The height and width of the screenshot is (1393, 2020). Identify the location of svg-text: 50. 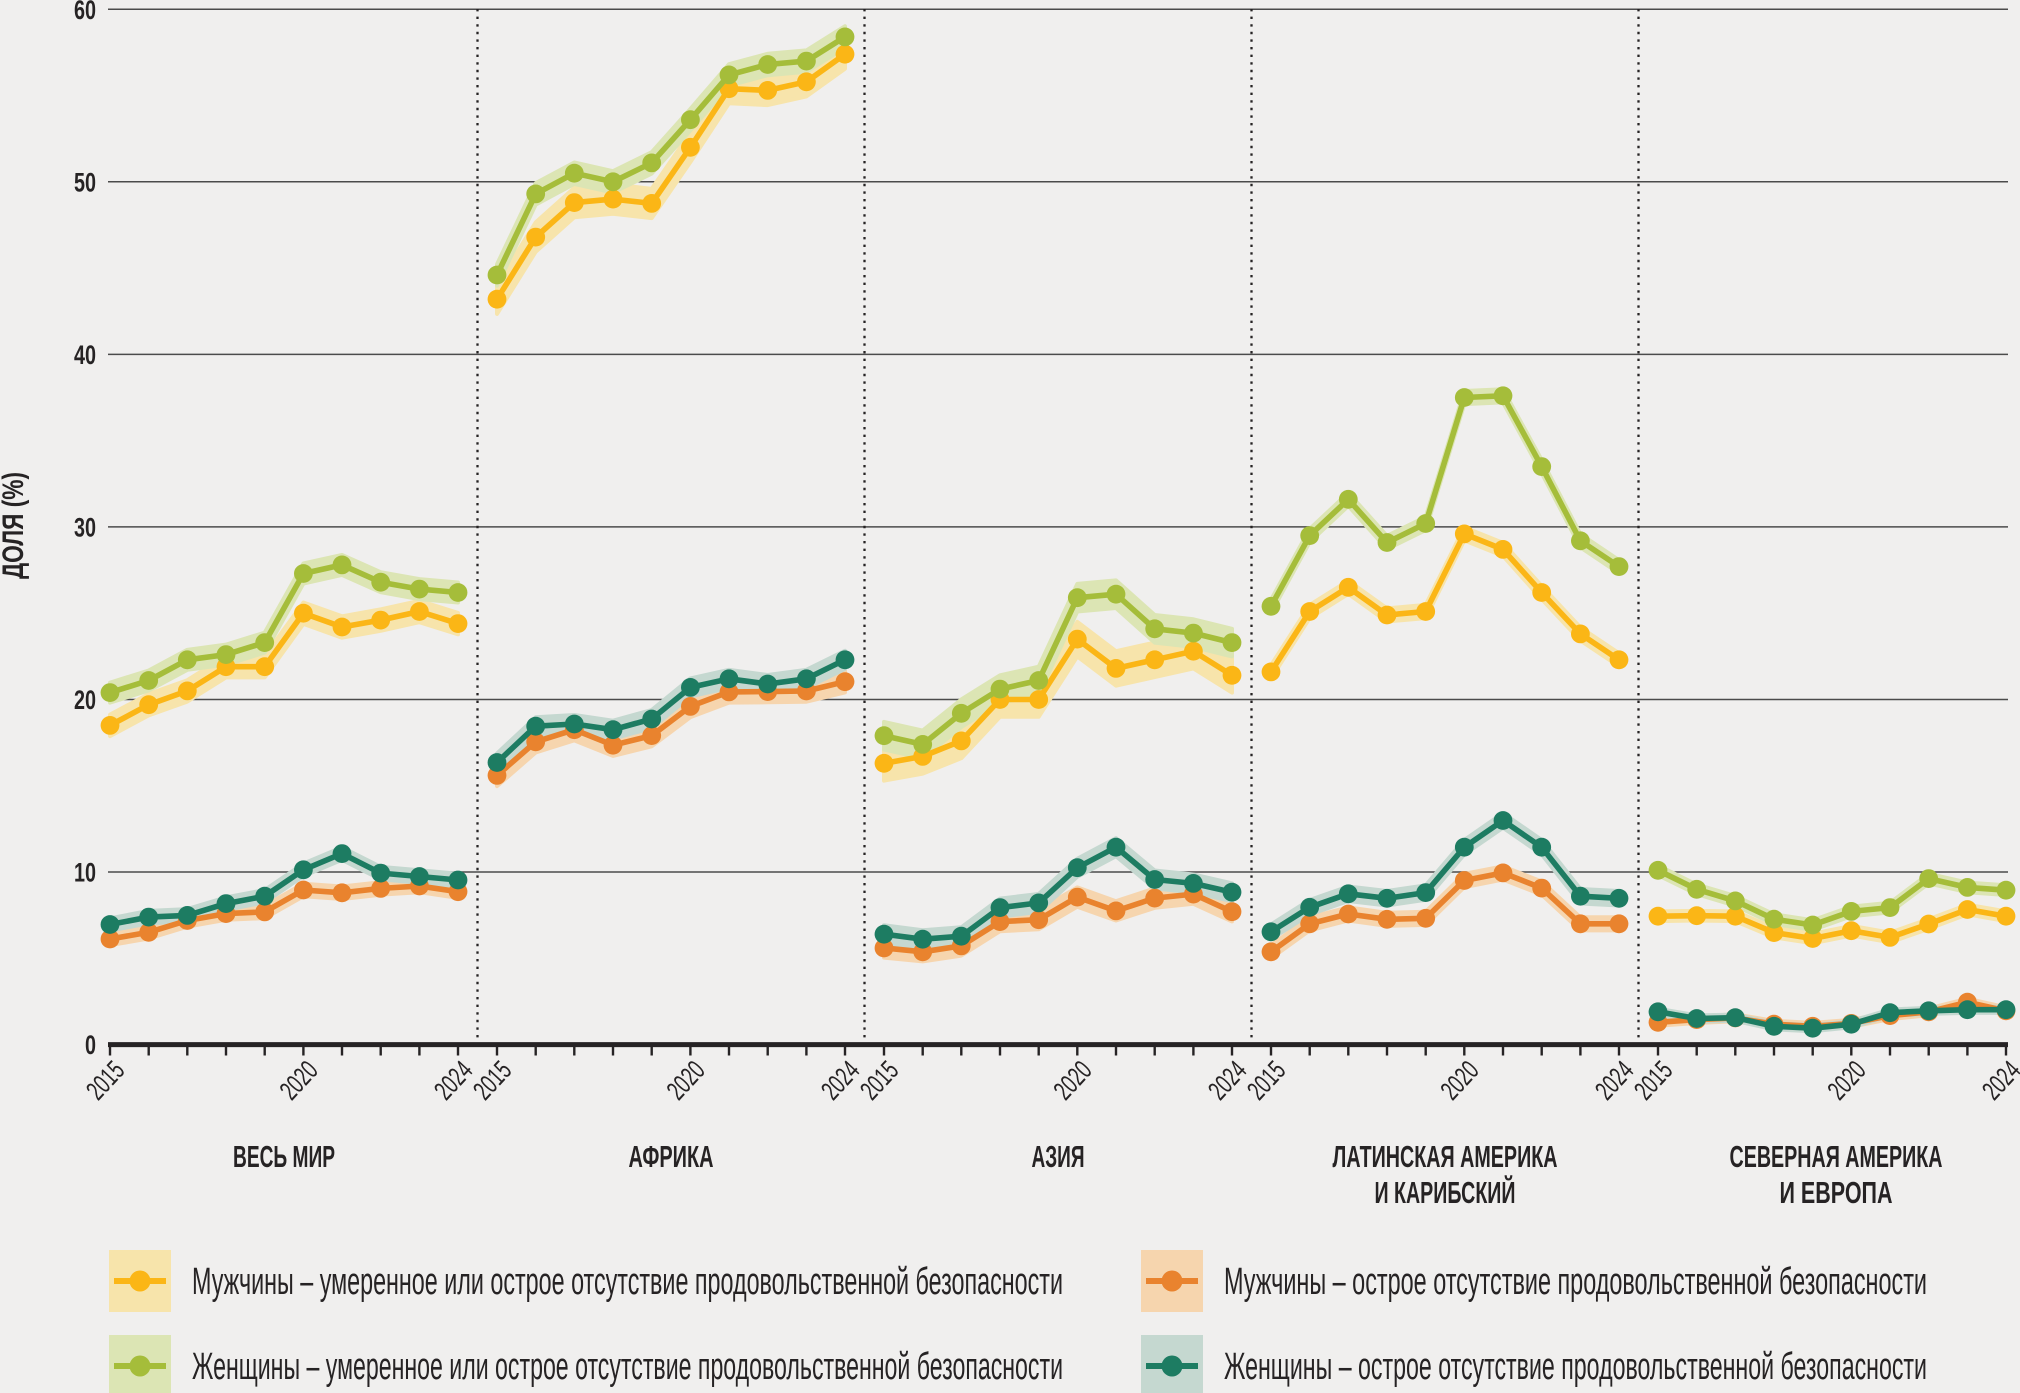
(85, 182).